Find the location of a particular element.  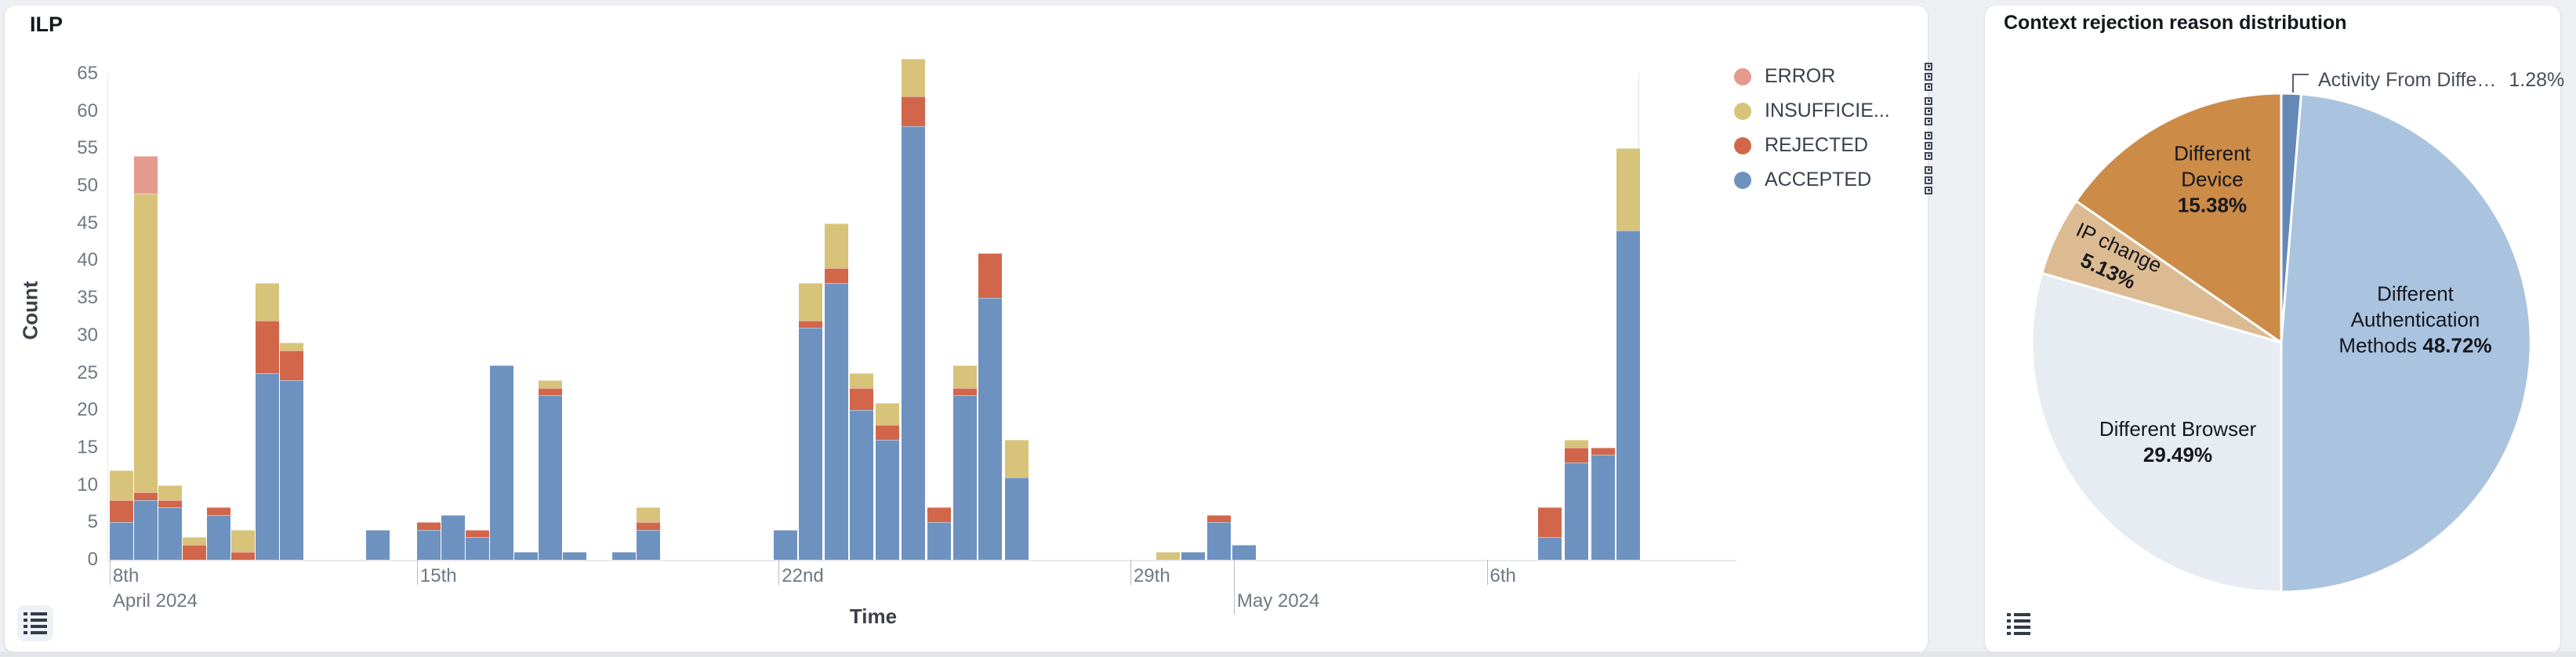

legend-item-rejected: REJECTED is located at coordinates (1834, 145).